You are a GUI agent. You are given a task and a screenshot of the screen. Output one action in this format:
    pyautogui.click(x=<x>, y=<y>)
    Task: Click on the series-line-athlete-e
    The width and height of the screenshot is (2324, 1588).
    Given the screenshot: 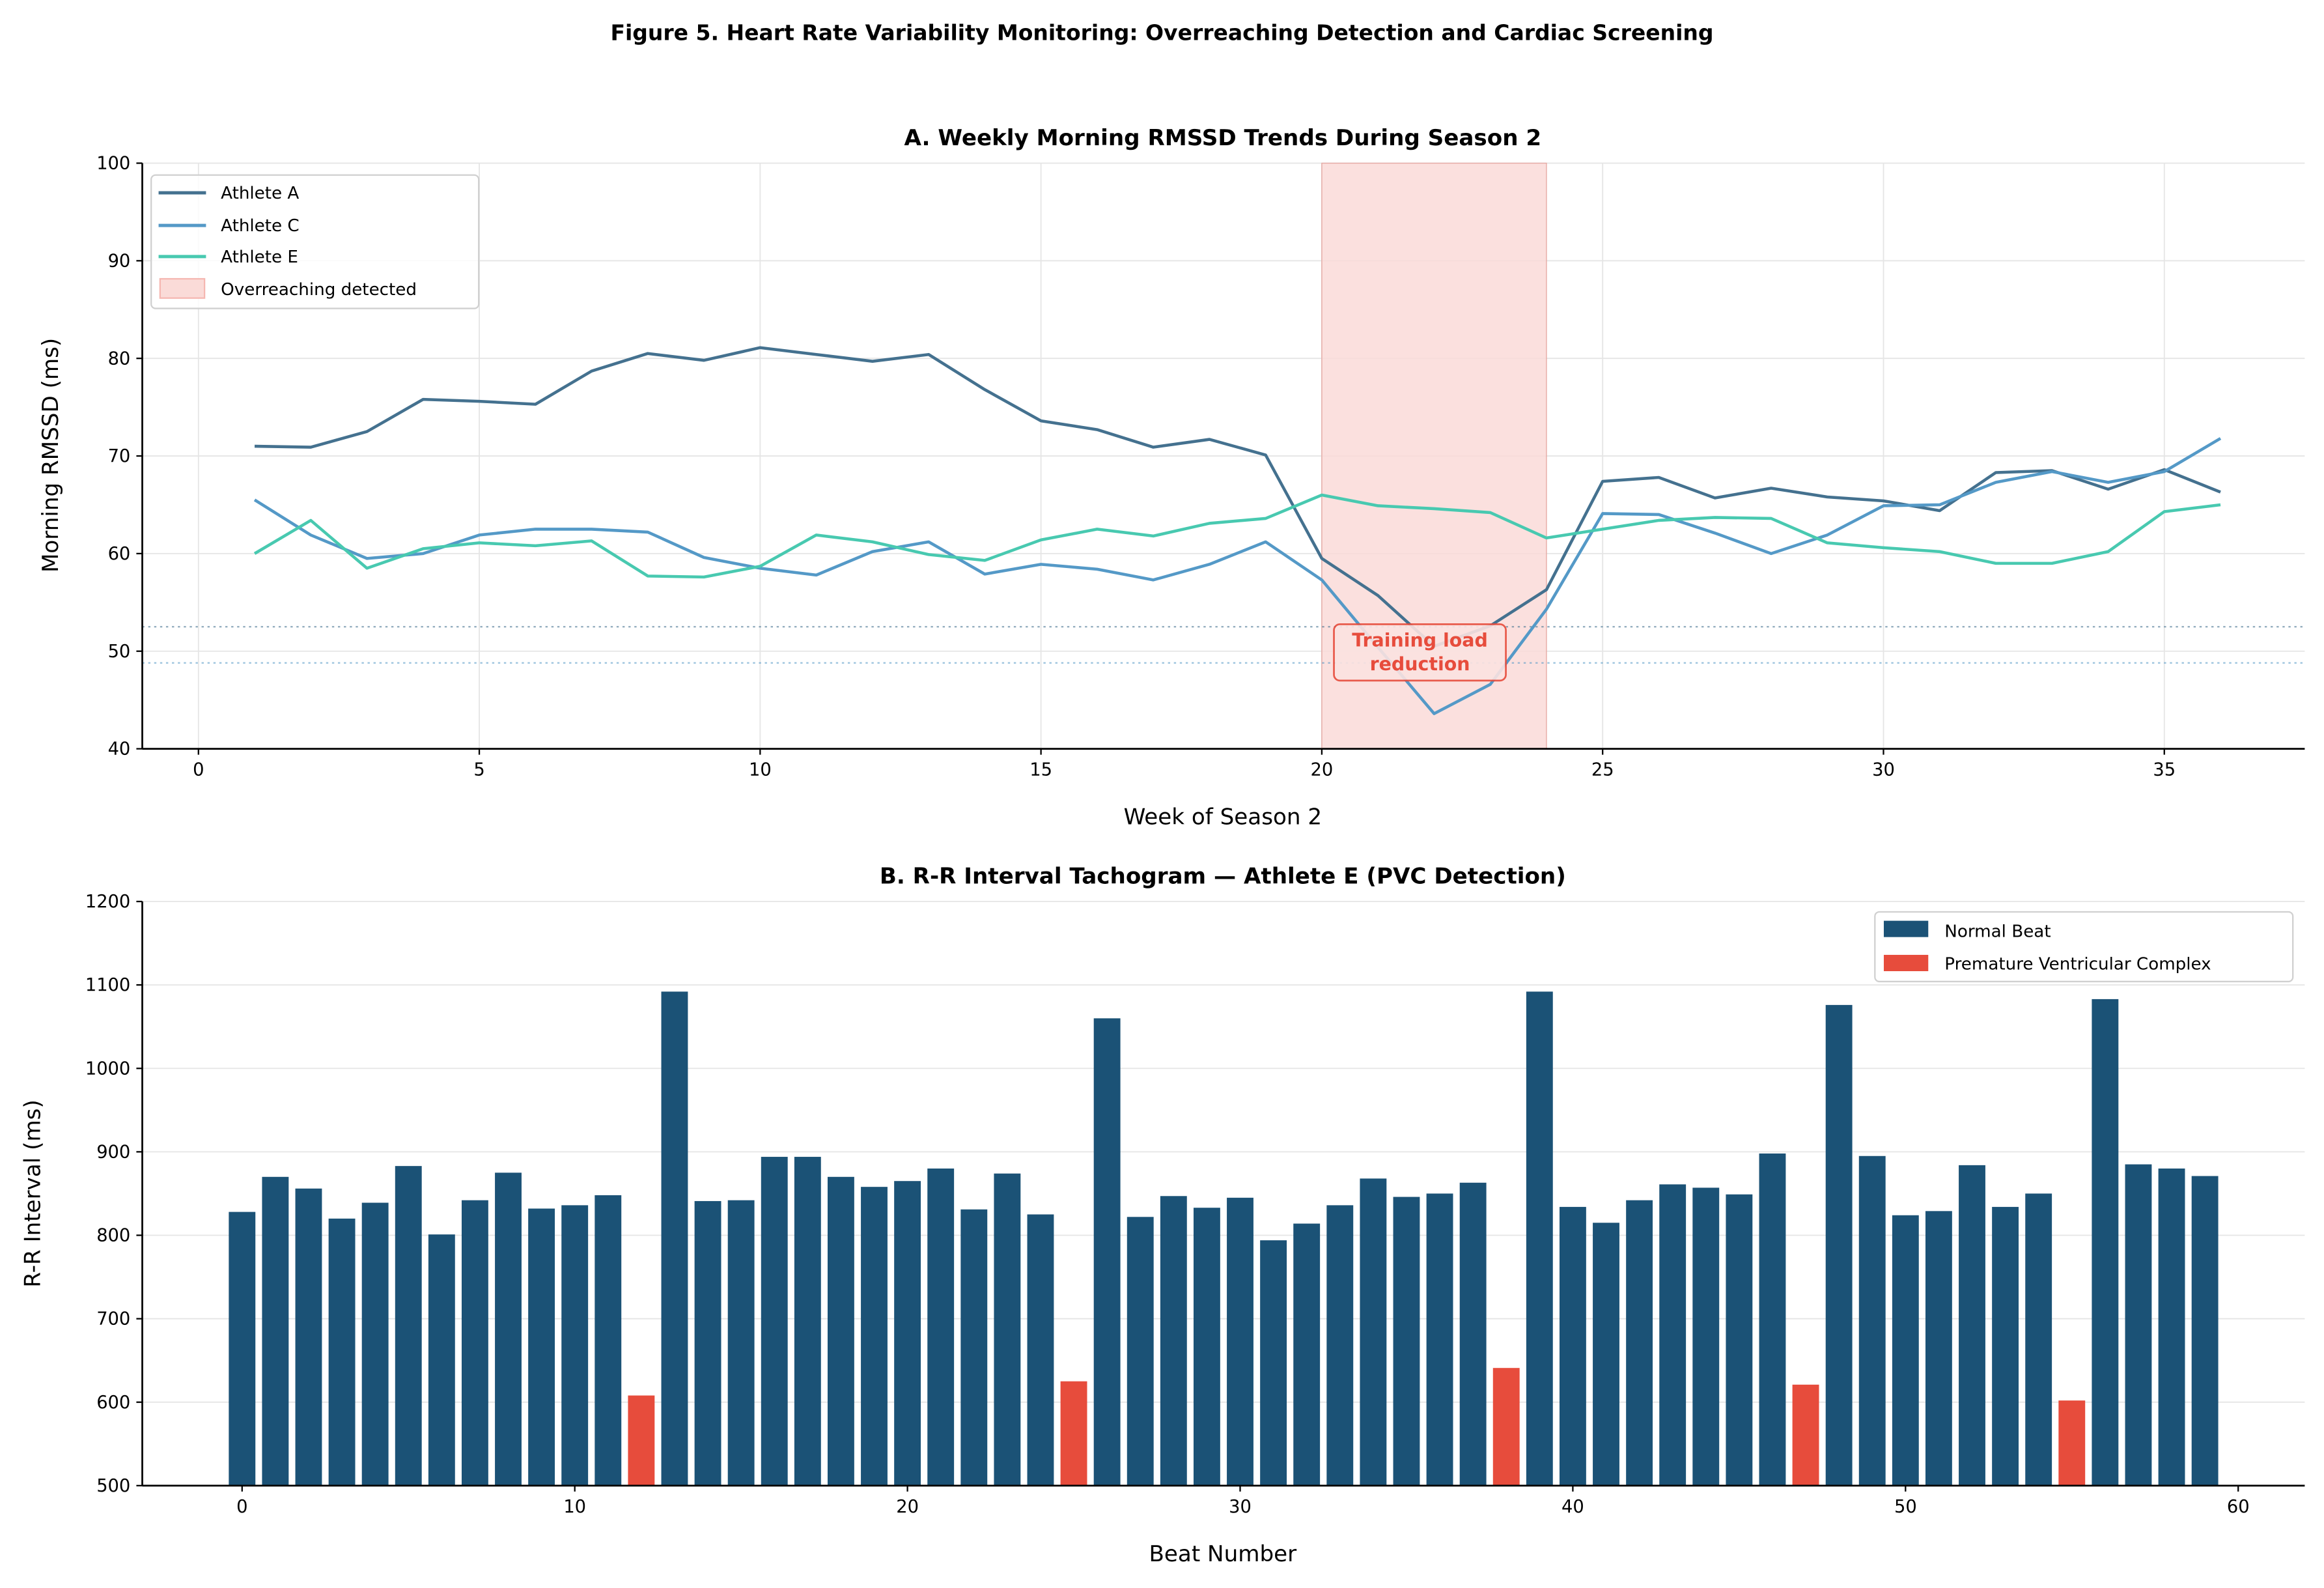 What is the action you would take?
    pyautogui.click(x=1237, y=536)
    